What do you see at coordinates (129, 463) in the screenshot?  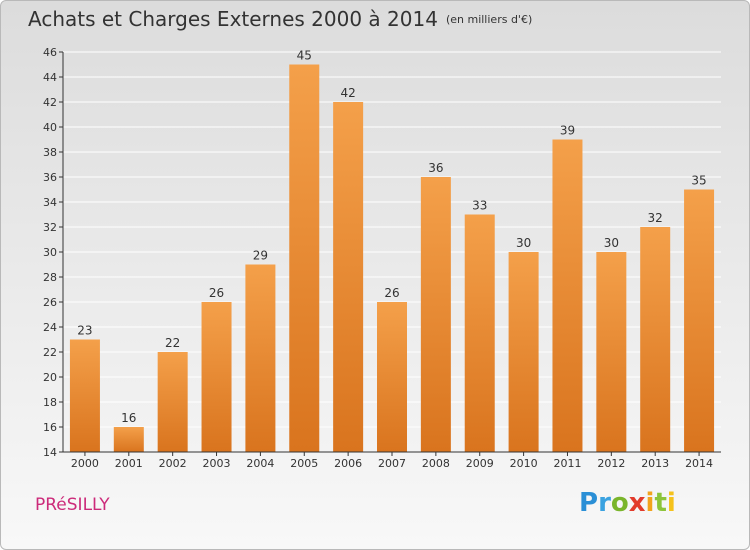 I see `x-tick-label: 2001` at bounding box center [129, 463].